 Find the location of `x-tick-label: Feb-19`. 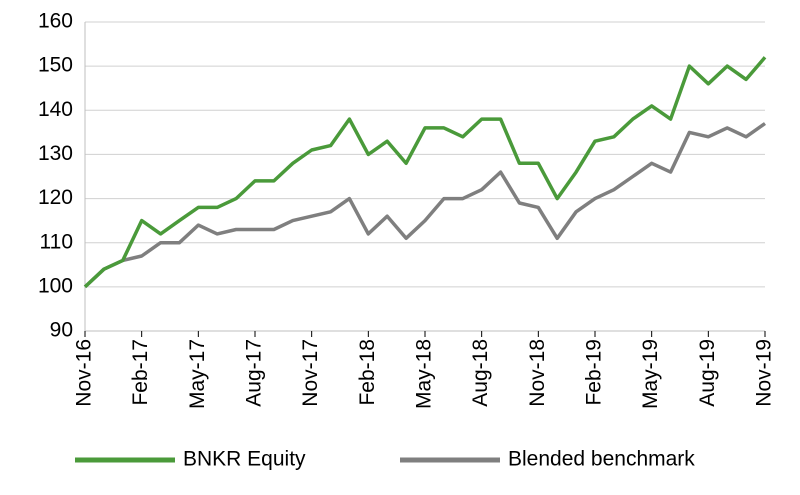

x-tick-label: Feb-19 is located at coordinates (594, 372).